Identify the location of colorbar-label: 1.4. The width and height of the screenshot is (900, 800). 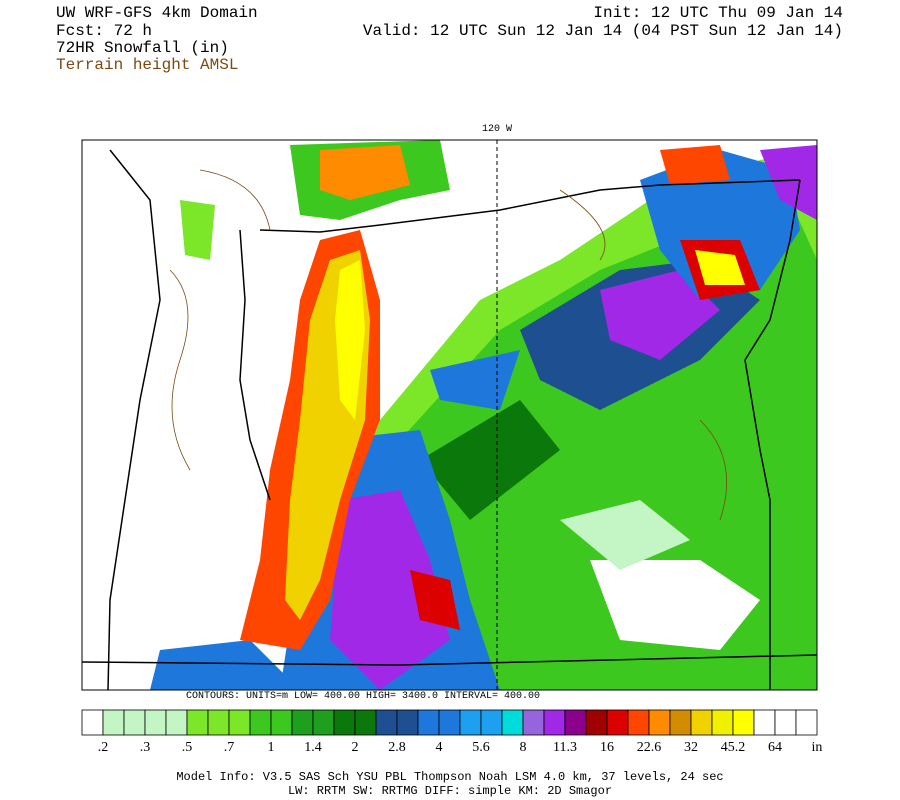
(313, 747).